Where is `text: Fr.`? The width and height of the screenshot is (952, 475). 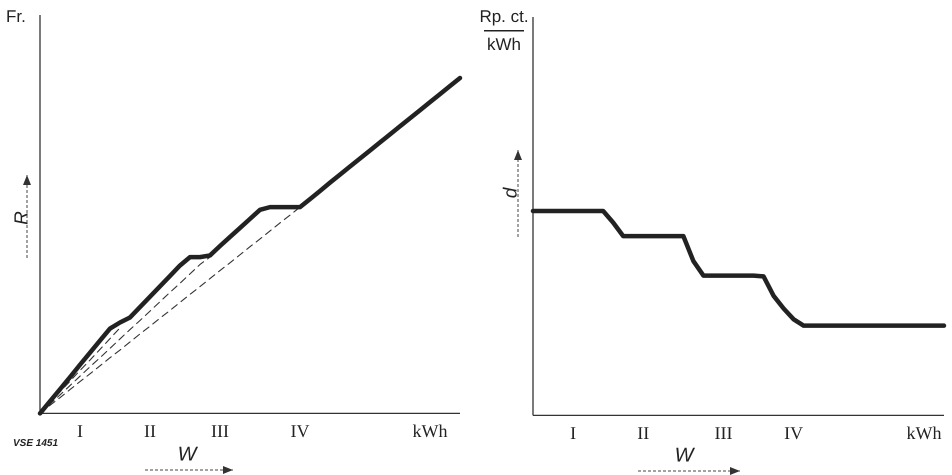 text: Fr. is located at coordinates (16, 16).